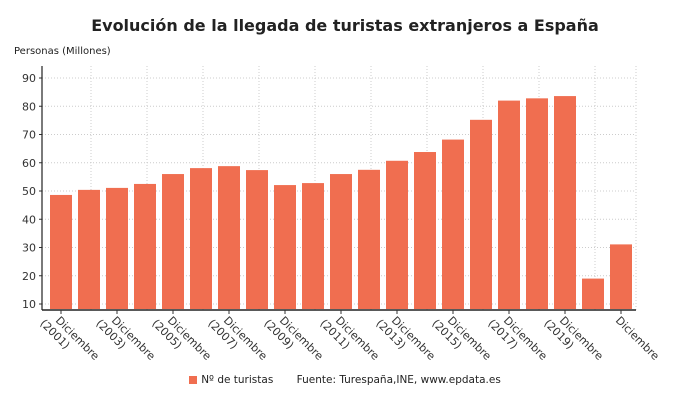 This screenshot has height=406, width=690. Describe the element at coordinates (573, 340) in the screenshot. I see `x-tick-label: Diciembre(2019)` at that location.